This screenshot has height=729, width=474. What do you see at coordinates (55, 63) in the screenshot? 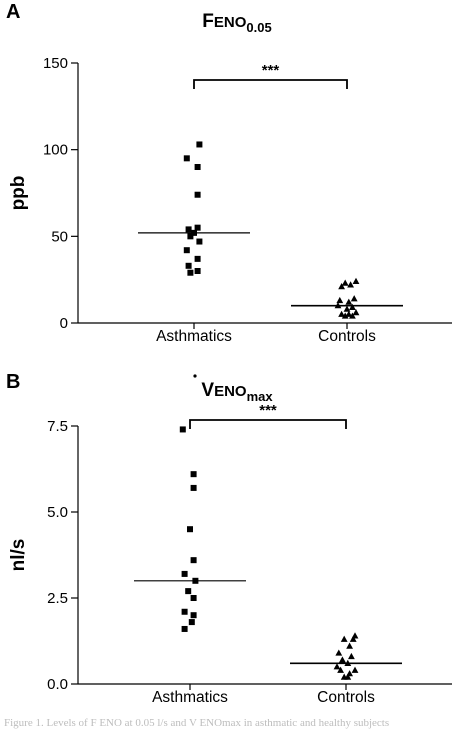
I see `y-tick-label: 150` at bounding box center [55, 63].